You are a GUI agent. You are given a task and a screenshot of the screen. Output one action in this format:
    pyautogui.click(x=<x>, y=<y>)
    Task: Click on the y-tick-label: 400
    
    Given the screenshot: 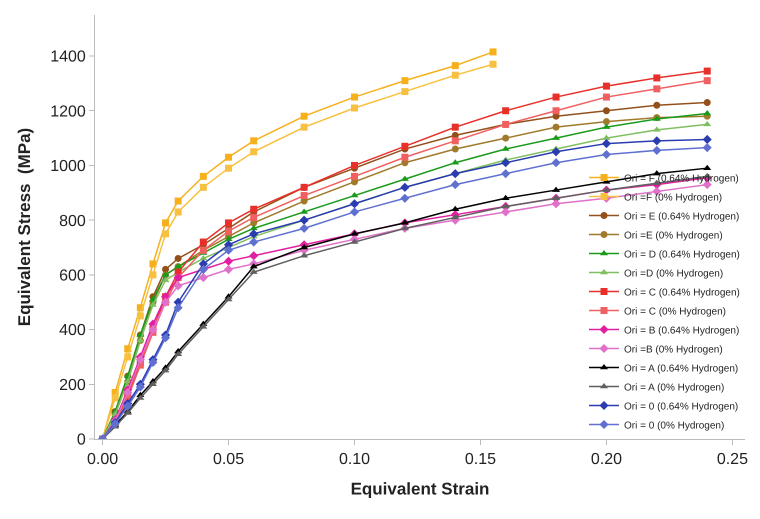 What is the action you would take?
    pyautogui.click(x=72, y=331)
    